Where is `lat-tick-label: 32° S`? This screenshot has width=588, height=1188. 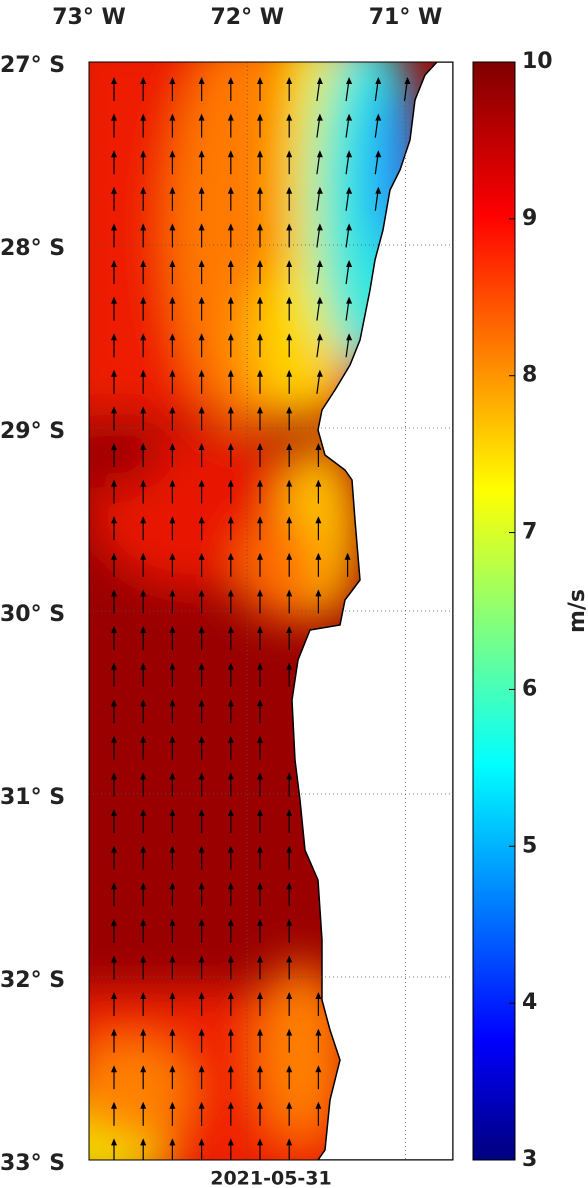 lat-tick-label: 32° S is located at coordinates (32, 980).